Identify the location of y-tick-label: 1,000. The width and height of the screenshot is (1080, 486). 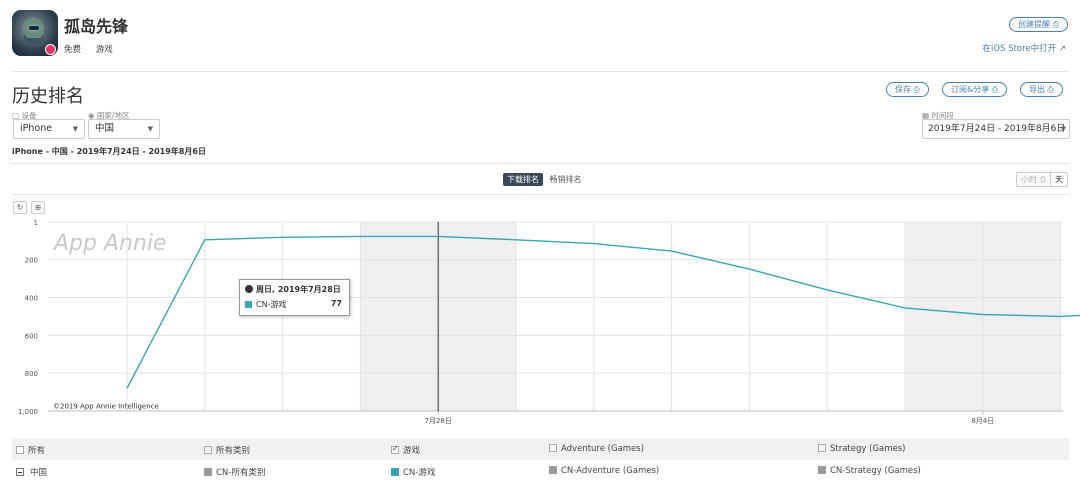
(28, 412).